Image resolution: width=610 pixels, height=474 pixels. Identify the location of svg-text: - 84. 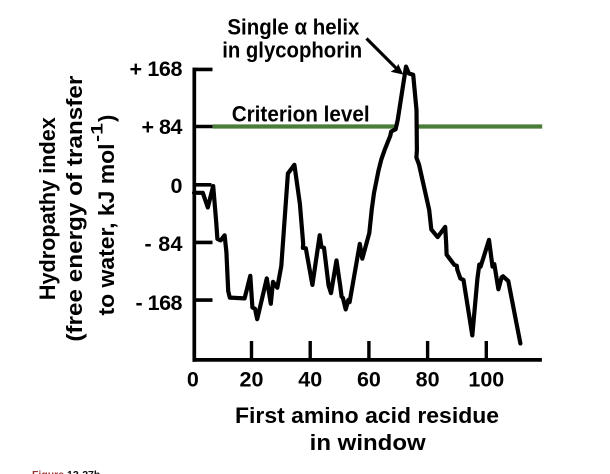
(164, 244).